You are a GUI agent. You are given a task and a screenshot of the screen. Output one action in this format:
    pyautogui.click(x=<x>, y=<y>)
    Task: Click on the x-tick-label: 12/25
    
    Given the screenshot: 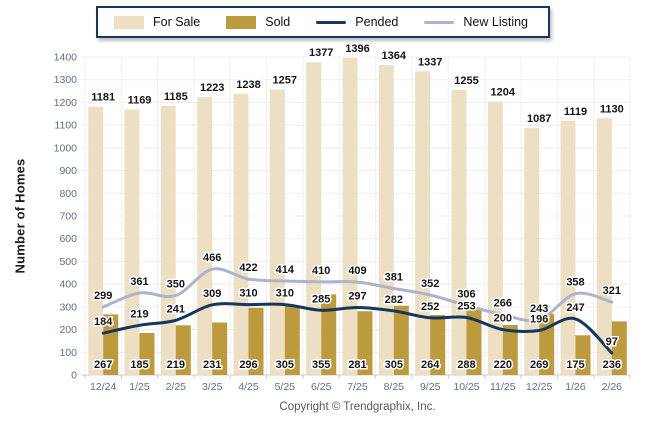 What is the action you would take?
    pyautogui.click(x=539, y=387)
    